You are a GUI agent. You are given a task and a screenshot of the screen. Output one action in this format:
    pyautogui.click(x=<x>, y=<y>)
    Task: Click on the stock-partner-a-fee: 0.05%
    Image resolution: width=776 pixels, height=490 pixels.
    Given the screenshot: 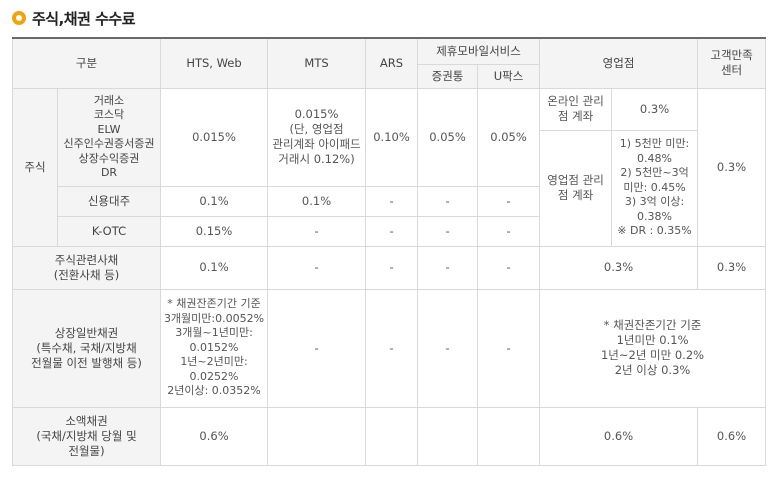 What is the action you would take?
    pyautogui.click(x=448, y=137)
    